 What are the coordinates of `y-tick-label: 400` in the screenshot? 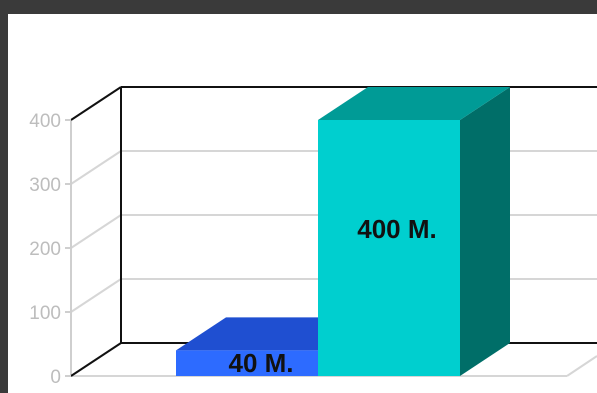 It's located at (45, 121).